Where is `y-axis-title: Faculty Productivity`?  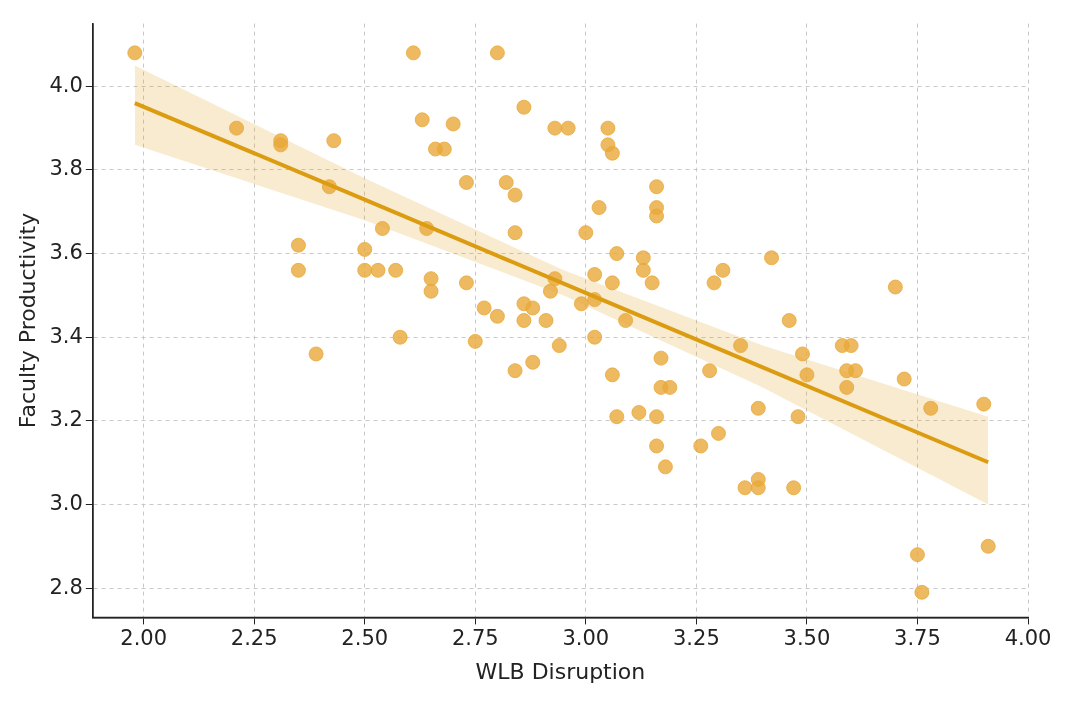
y-axis-title: Faculty Productivity is located at coordinates (27, 320).